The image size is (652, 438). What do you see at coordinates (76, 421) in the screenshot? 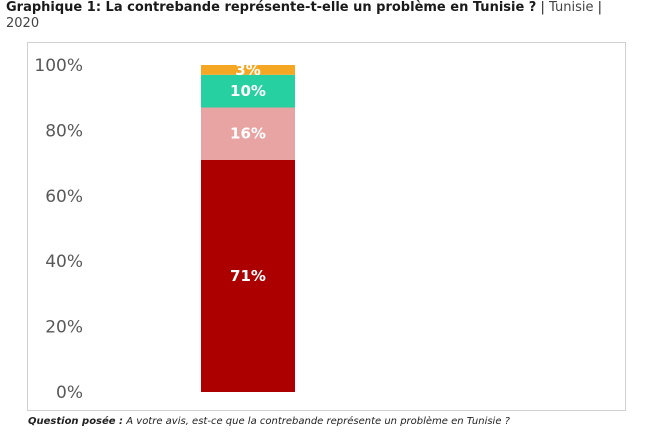
I see `question-label: Question posée :` at bounding box center [76, 421].